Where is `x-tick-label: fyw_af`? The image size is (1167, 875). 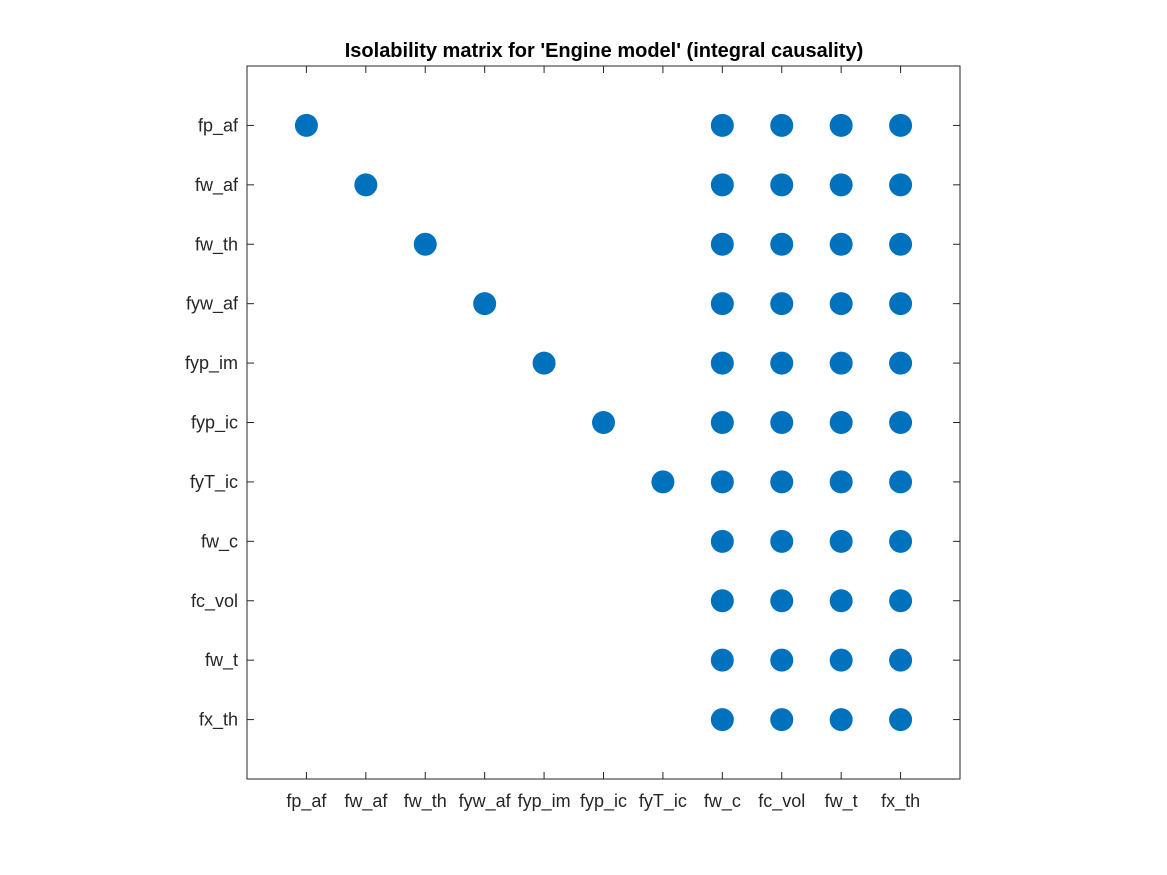
x-tick-label: fyw_af is located at coordinates (485, 801).